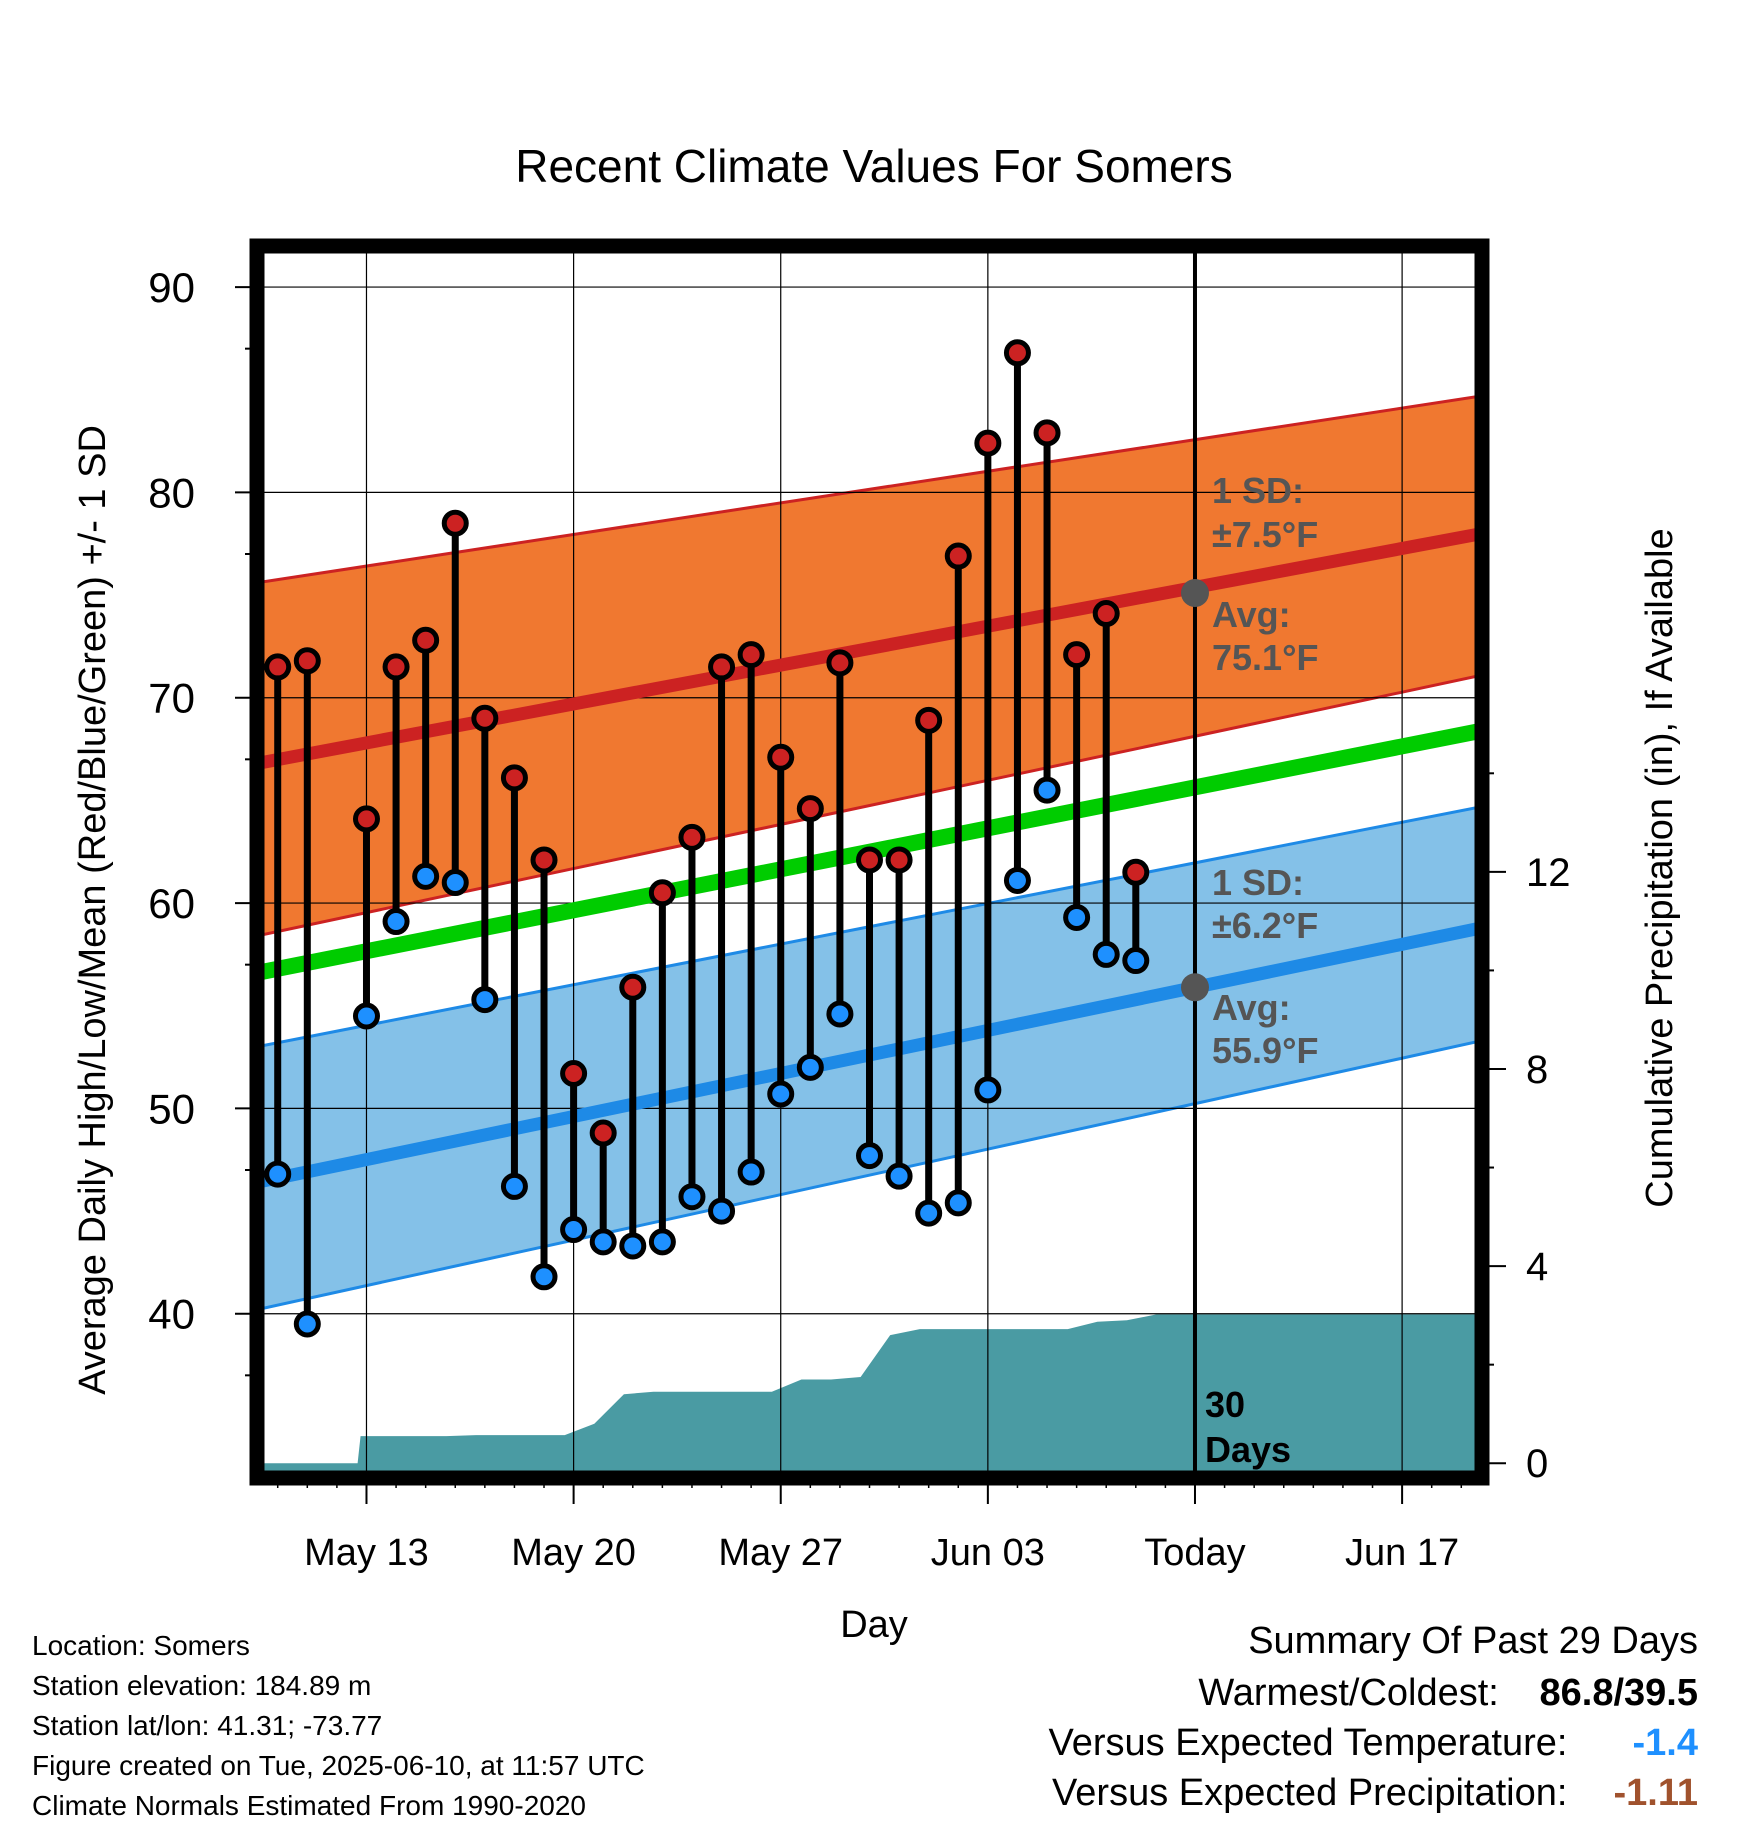 The width and height of the screenshot is (1748, 1828). What do you see at coordinates (141, 1645) in the screenshot?
I see `info-location: Location: Somers` at bounding box center [141, 1645].